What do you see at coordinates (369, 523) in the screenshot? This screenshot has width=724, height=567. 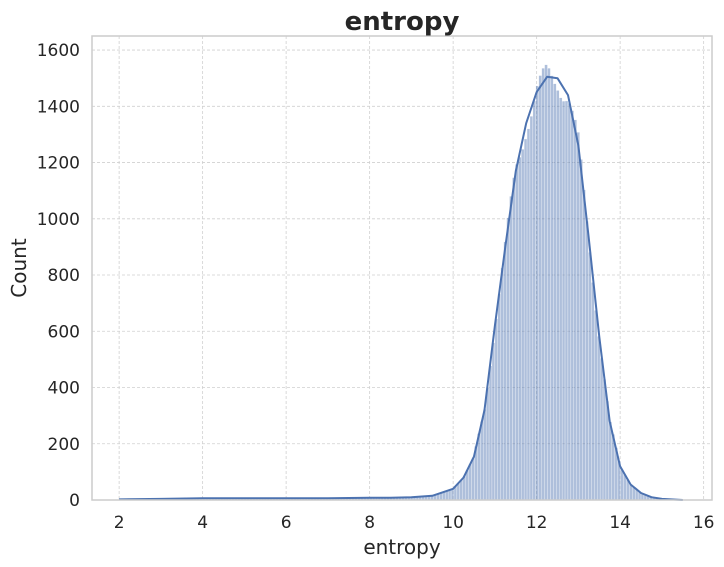 I see `x-tick-label: 8` at bounding box center [369, 523].